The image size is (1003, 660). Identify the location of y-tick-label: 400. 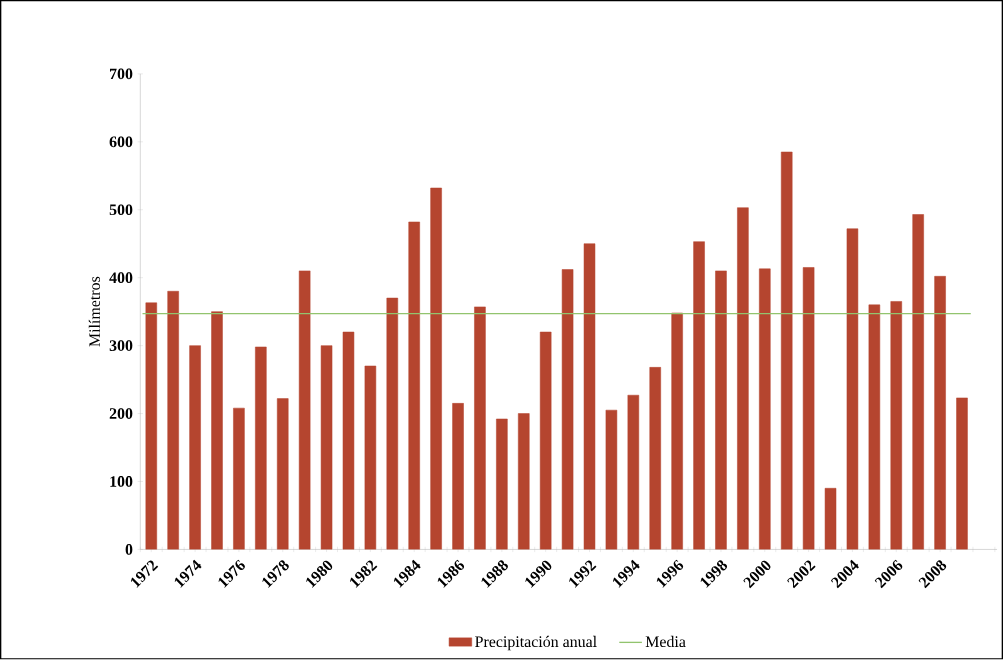
(121, 278).